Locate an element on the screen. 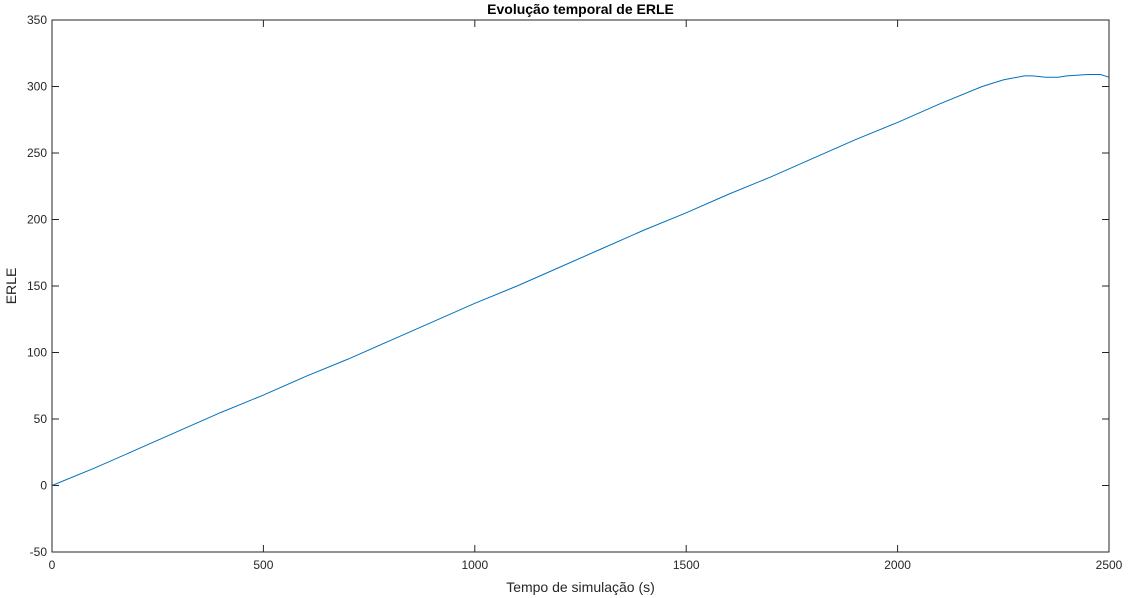 Image resolution: width=1132 pixels, height=598 pixels. x-tick-label: 1500 is located at coordinates (686, 565).